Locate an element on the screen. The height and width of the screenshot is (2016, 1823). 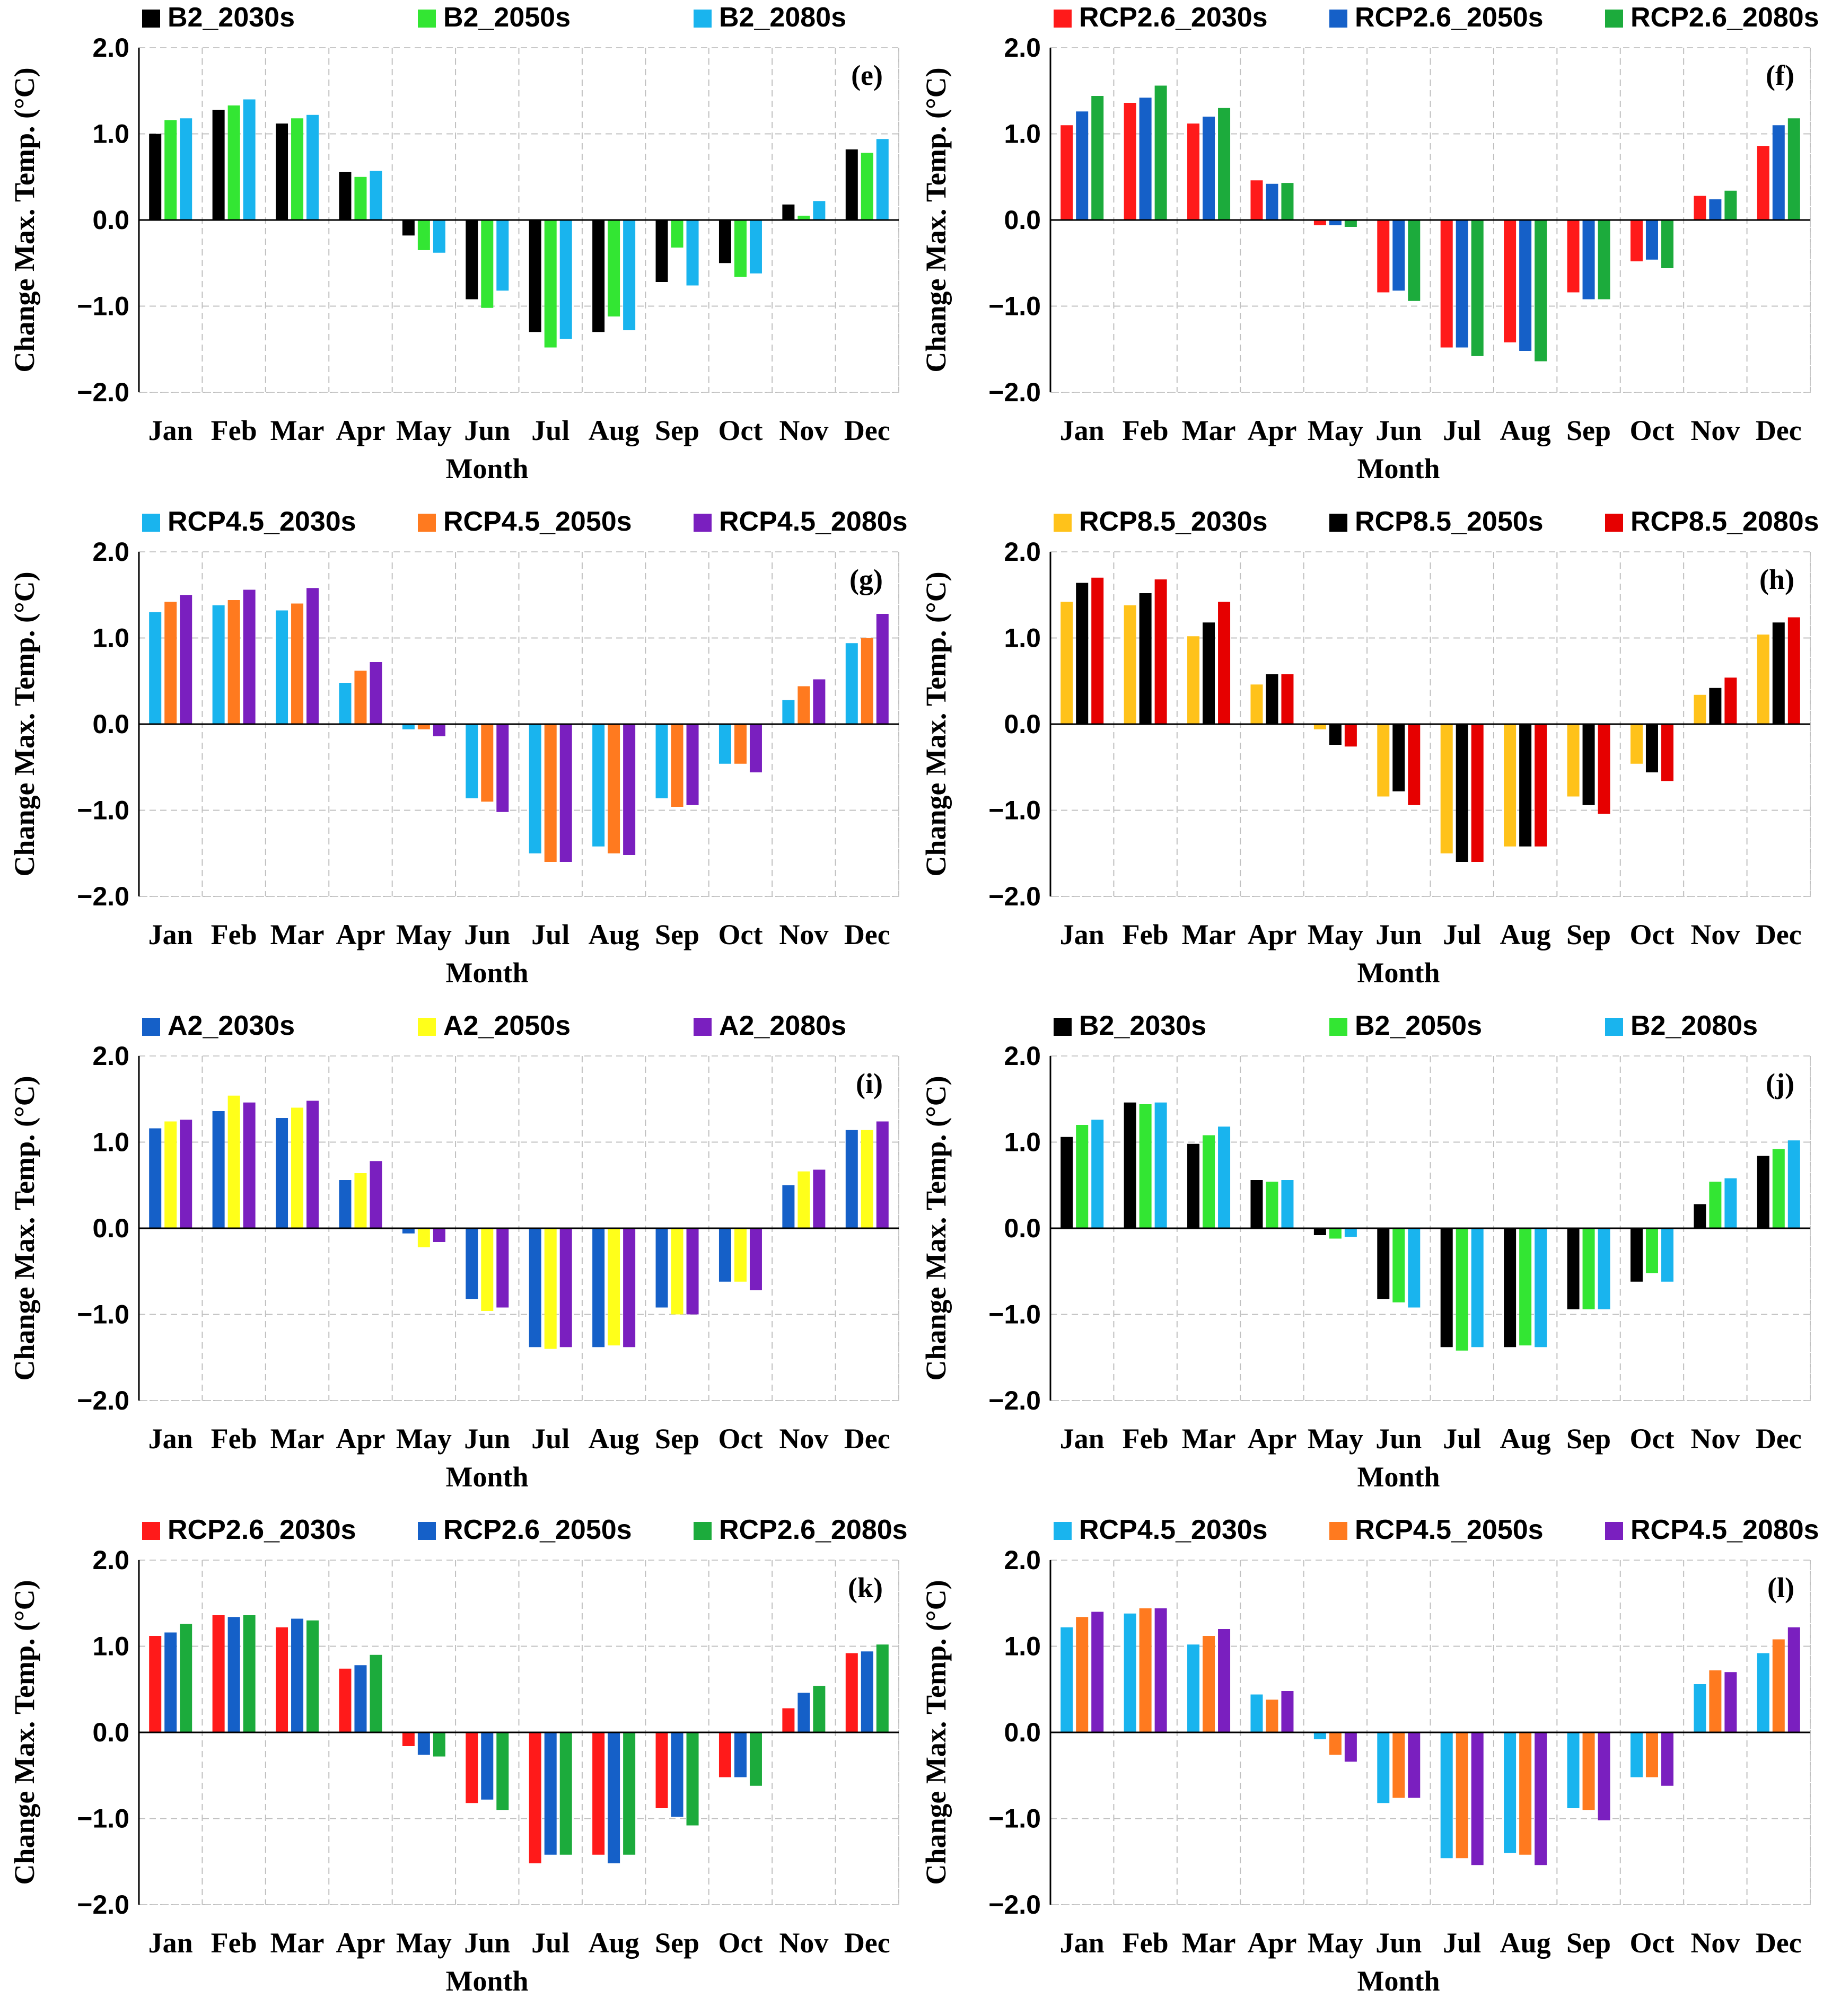
legend: A2_2030s A2_2050s A2_2080s is located at coordinates (494, 1025).